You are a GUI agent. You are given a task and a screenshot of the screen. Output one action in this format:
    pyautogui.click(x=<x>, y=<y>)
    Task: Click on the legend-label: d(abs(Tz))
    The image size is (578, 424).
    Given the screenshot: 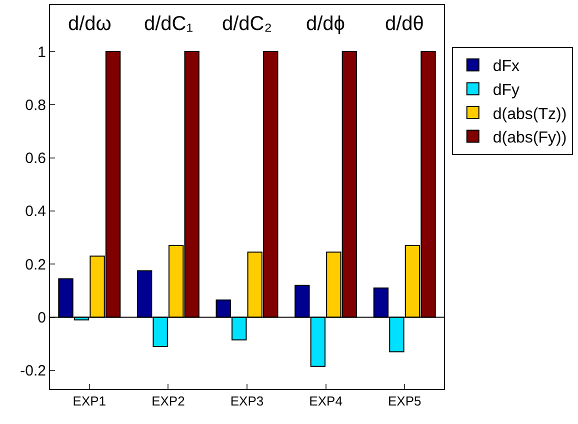 What is the action you would take?
    pyautogui.click(x=529, y=114)
    